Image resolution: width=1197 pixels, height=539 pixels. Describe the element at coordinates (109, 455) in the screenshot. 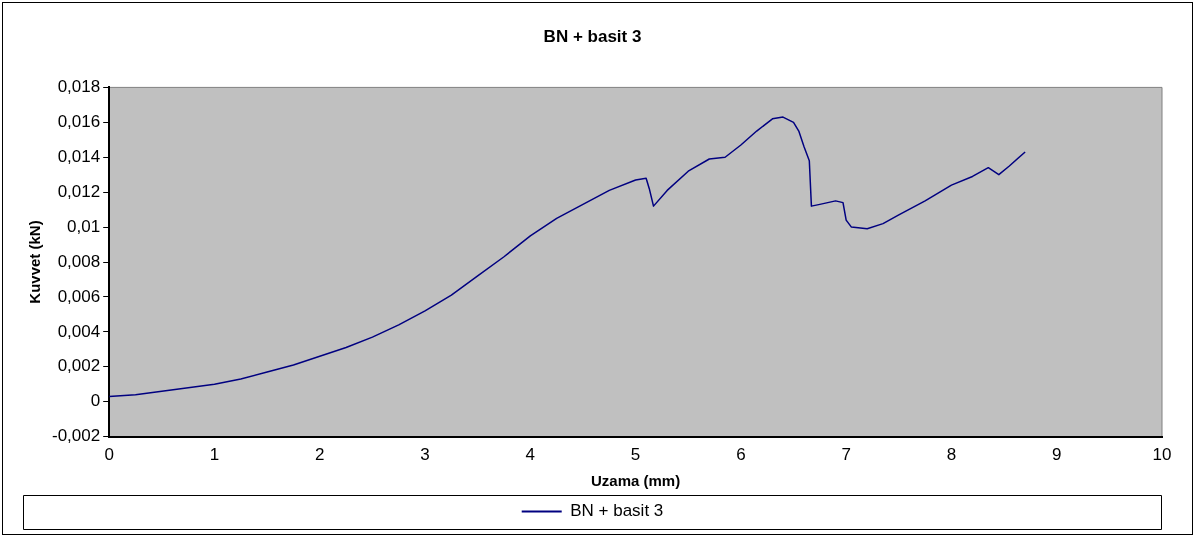

I see `x-tick-label: 0` at that location.